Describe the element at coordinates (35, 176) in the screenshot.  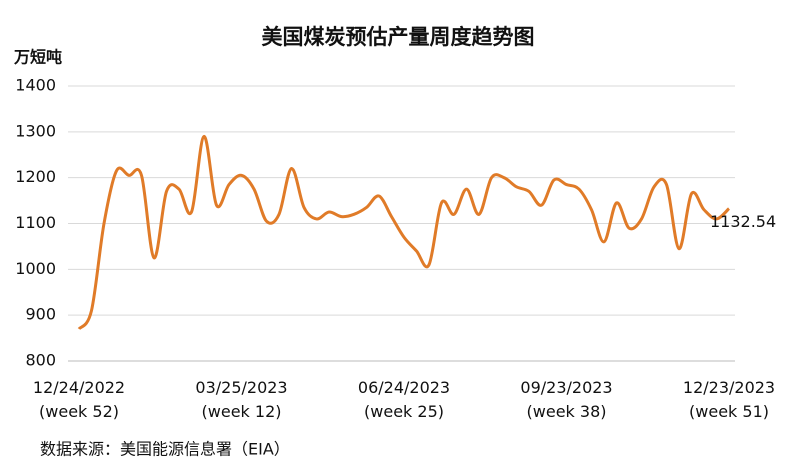
I see `y-tick-label: 1200` at that location.